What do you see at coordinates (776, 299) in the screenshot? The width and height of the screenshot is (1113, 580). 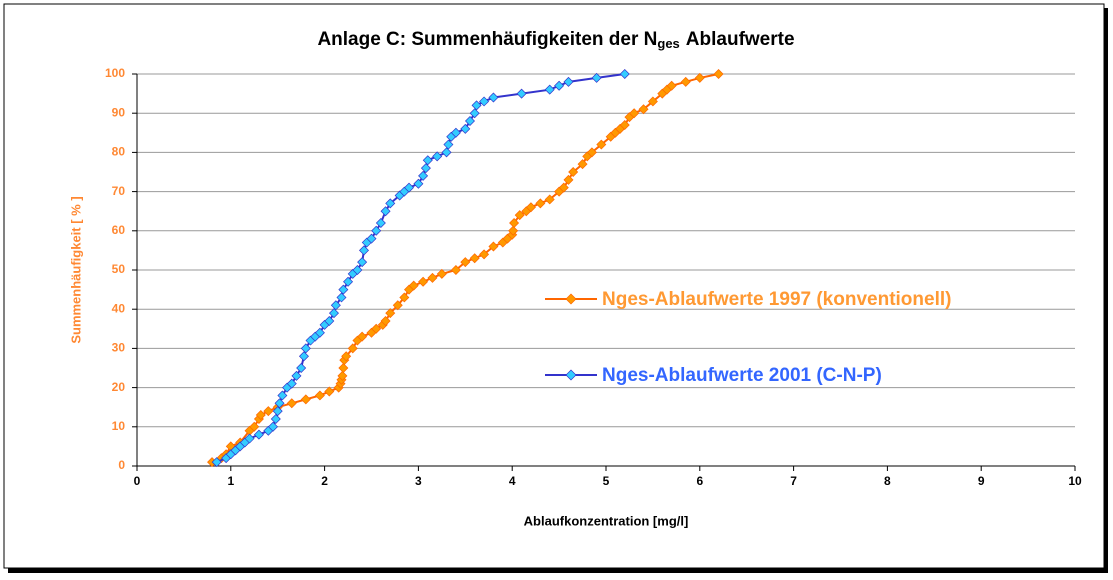 I see `legend-label: Nges-Ablaufwerte 1997 (konventionell)` at bounding box center [776, 299].